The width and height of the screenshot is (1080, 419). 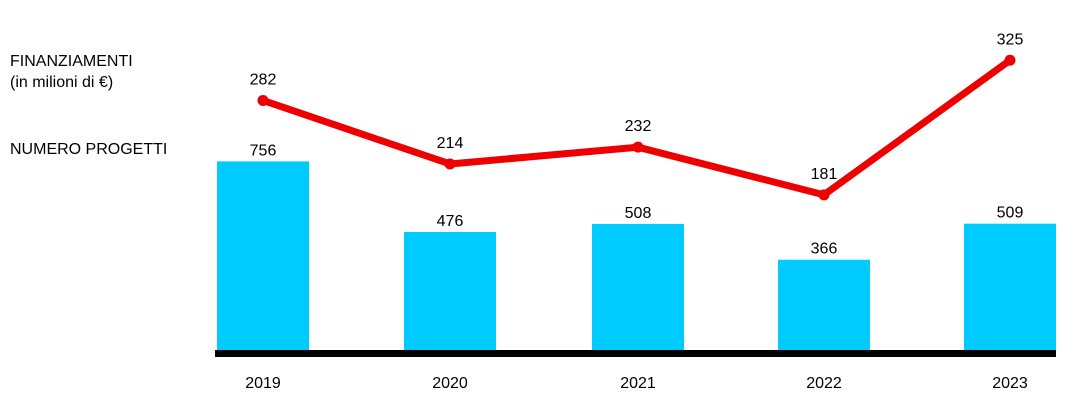 What do you see at coordinates (89, 149) in the screenshot?
I see `series-label-numero-progetti: NUMERO PROGETTI` at bounding box center [89, 149].